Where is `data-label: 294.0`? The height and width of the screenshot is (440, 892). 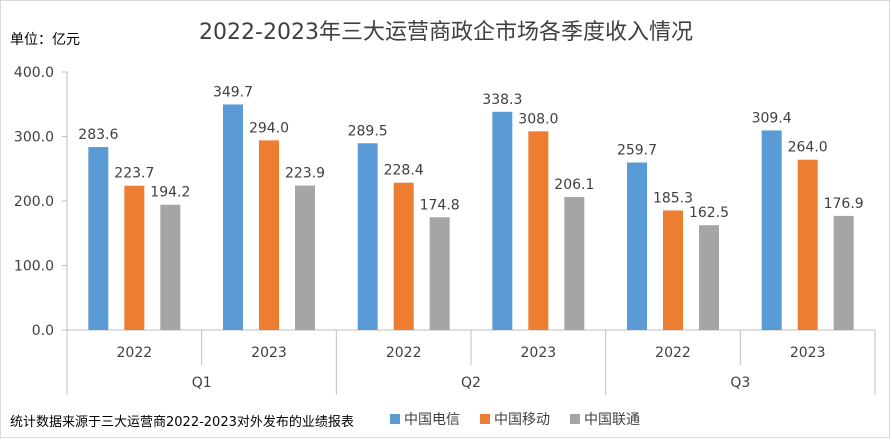 data-label: 294.0 is located at coordinates (269, 128).